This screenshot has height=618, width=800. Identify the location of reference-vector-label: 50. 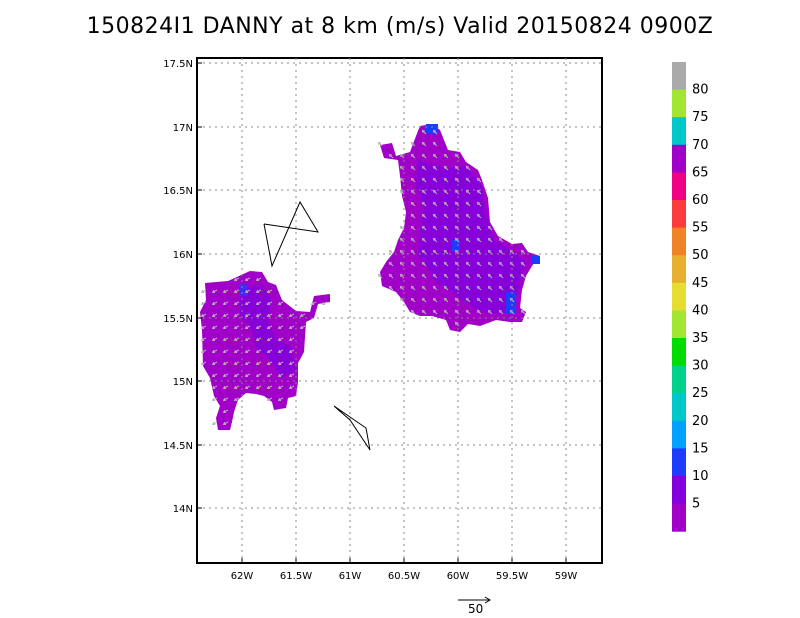
(475, 609).